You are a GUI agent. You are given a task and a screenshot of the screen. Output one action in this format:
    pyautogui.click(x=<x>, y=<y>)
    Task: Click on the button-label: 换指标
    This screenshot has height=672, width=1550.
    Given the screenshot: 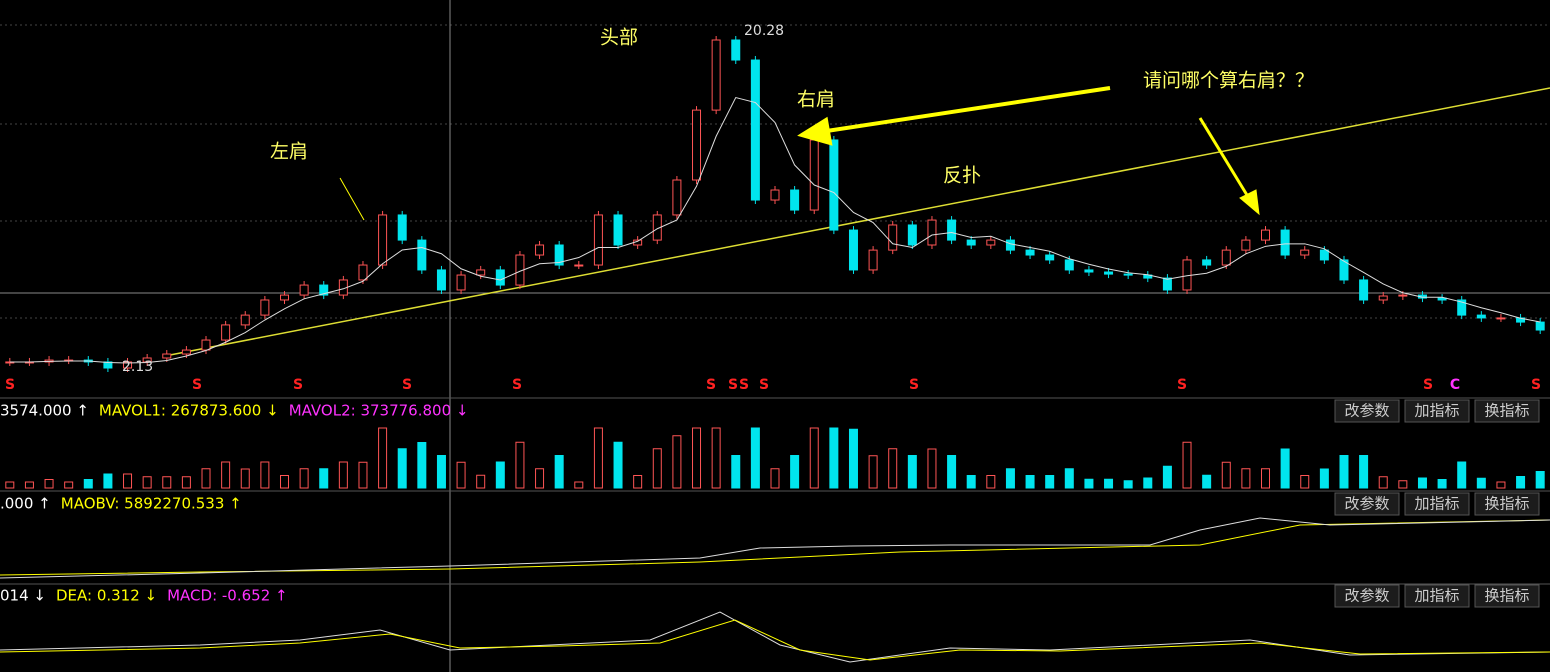 What is the action you would take?
    pyautogui.click(x=1506, y=596)
    